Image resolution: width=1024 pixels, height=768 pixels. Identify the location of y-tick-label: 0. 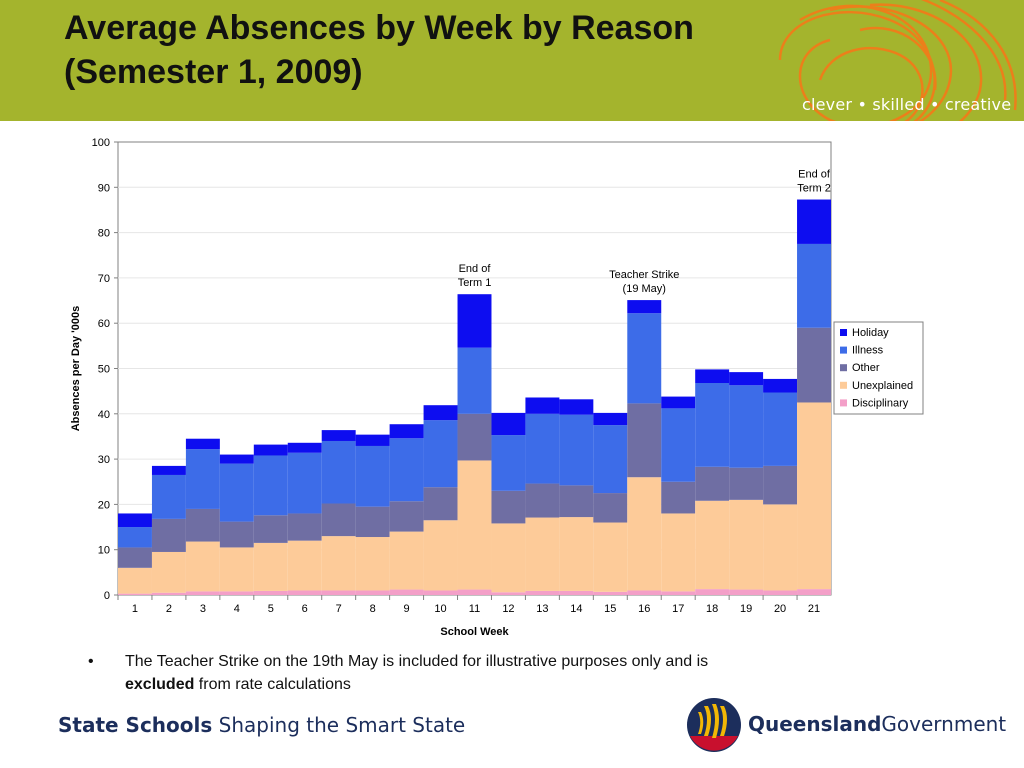
(107, 596).